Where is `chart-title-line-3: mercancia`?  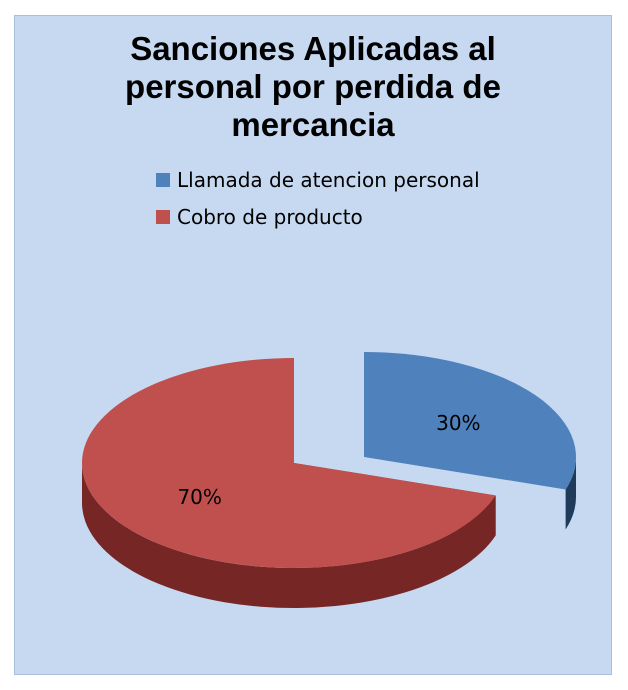 chart-title-line-3: mercancia is located at coordinates (313, 124).